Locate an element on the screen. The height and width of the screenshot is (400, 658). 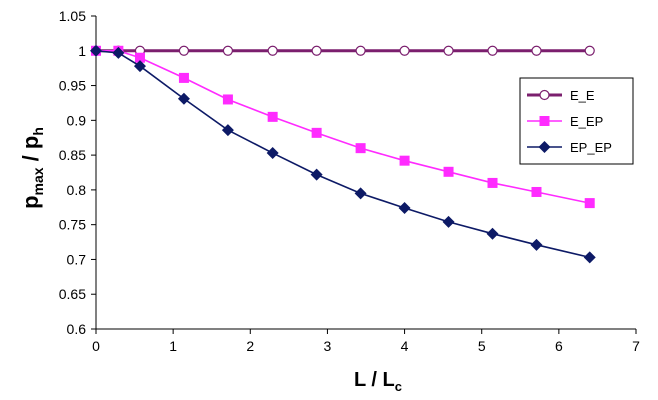
svg-text: pmax / ph is located at coordinates (32, 168).